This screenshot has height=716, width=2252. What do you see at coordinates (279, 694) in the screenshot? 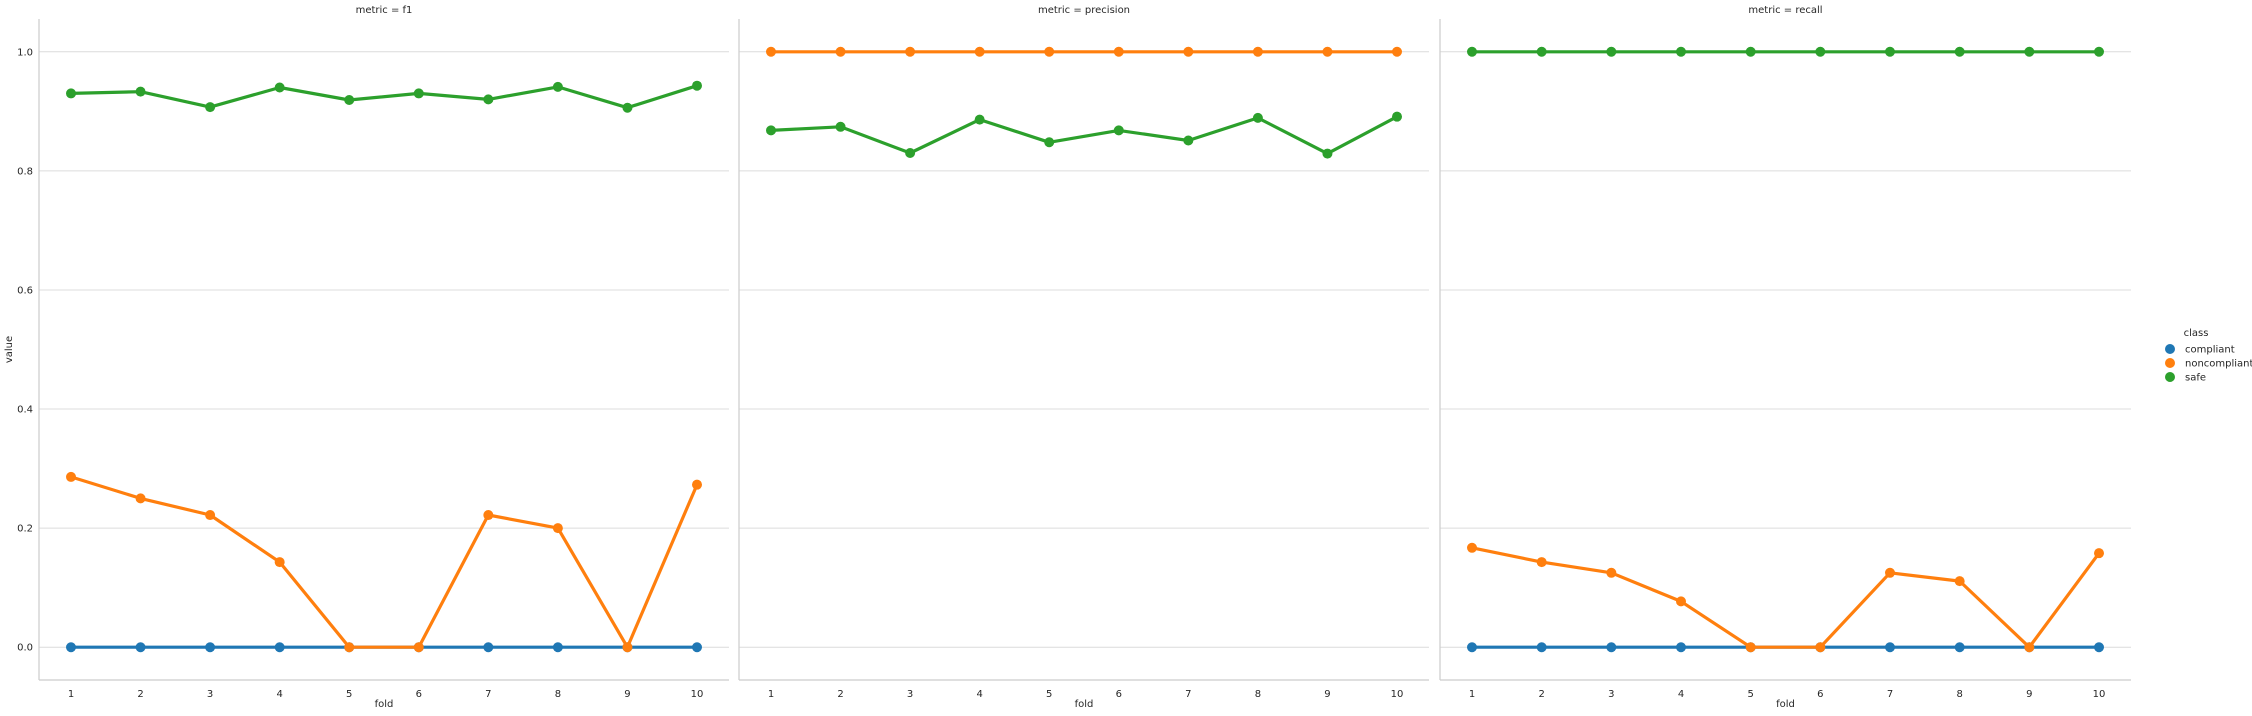
I see `x-tick-label-f1: 4` at bounding box center [279, 694].